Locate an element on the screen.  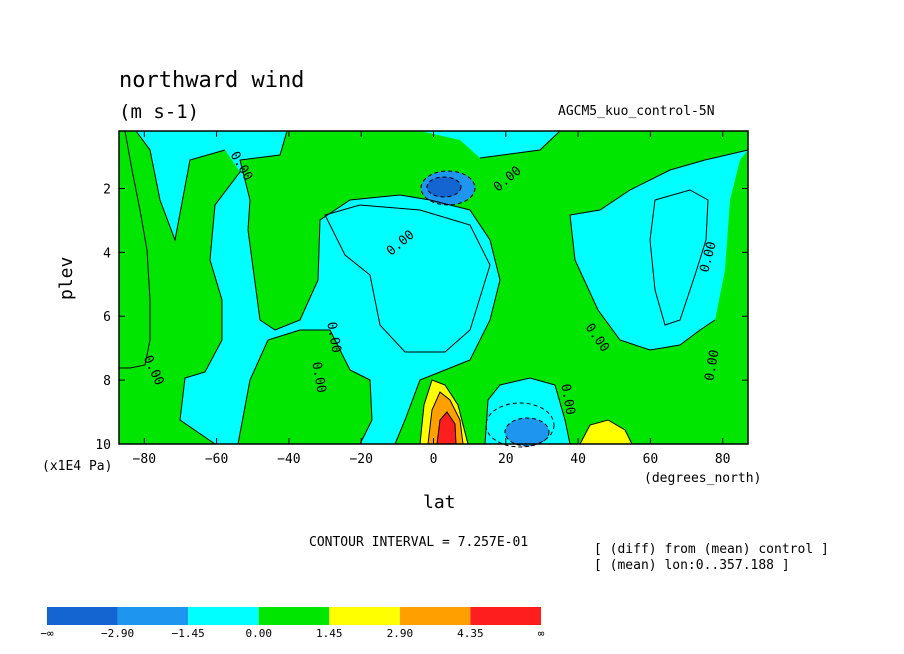
colorbar-label-1: −2.90 is located at coordinates (117, 633).